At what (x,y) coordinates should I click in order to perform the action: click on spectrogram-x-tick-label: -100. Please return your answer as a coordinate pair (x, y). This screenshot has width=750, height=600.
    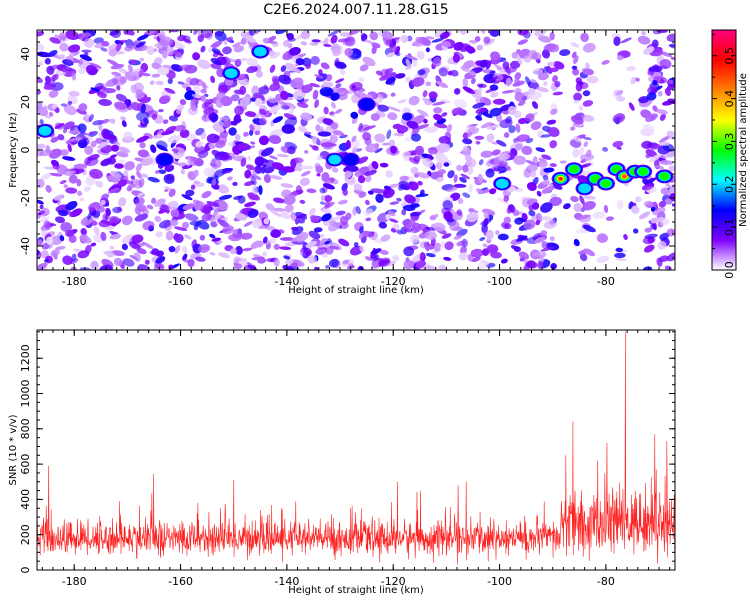
    Looking at the image, I should click on (499, 281).